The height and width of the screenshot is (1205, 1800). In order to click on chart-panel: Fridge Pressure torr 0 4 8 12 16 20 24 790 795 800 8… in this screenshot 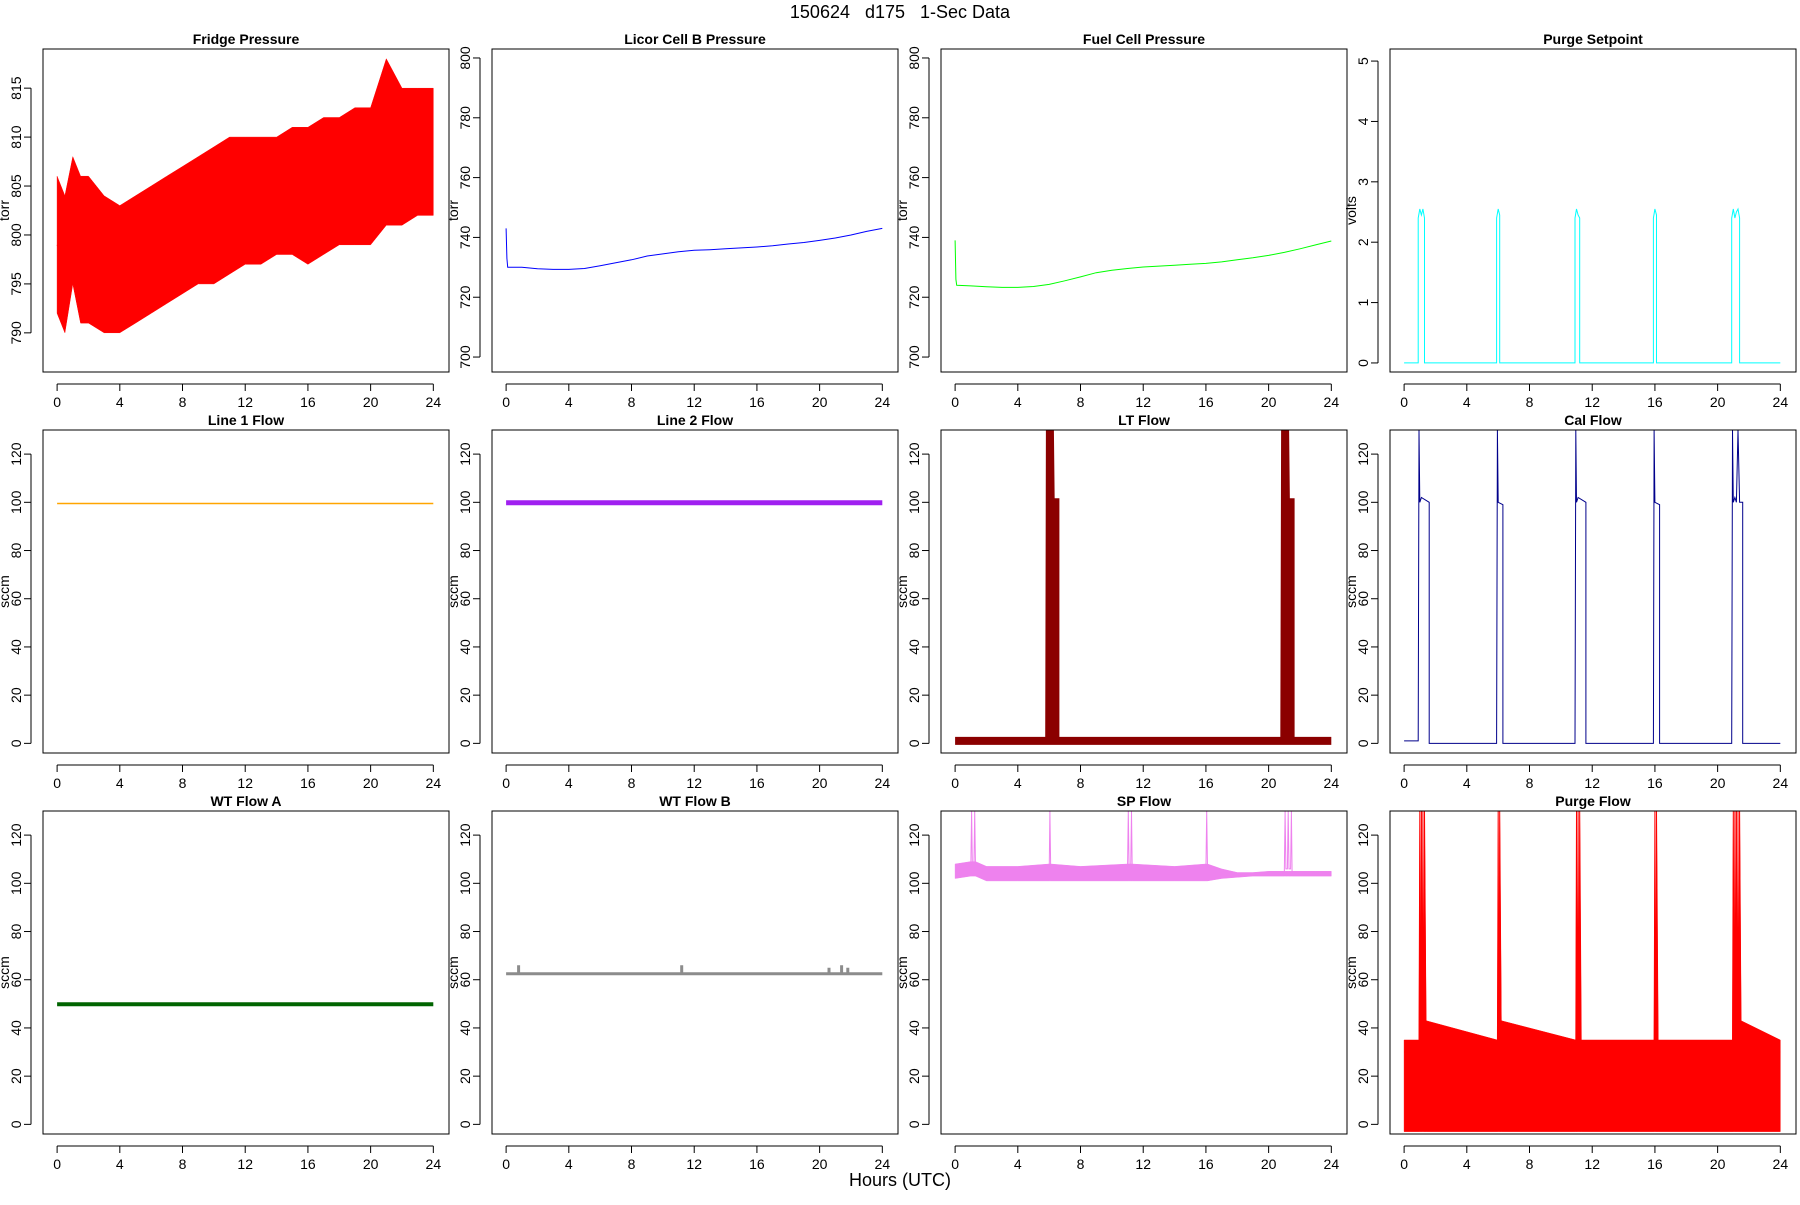, I will do `click(225, 220)`.